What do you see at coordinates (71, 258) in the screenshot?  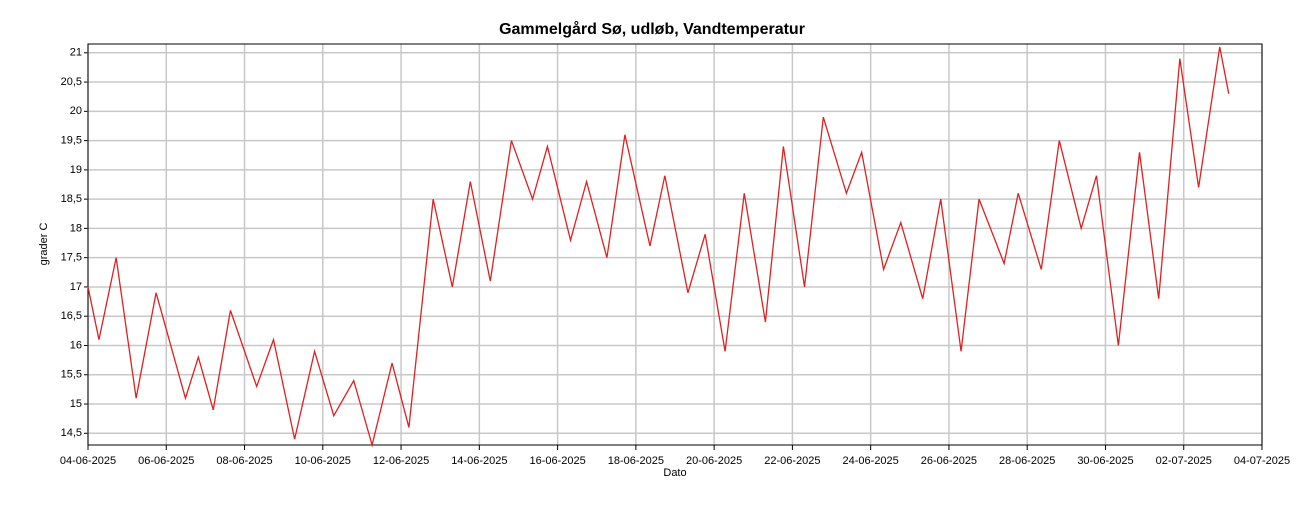 I see `y-tick-label: 17,5` at bounding box center [71, 258].